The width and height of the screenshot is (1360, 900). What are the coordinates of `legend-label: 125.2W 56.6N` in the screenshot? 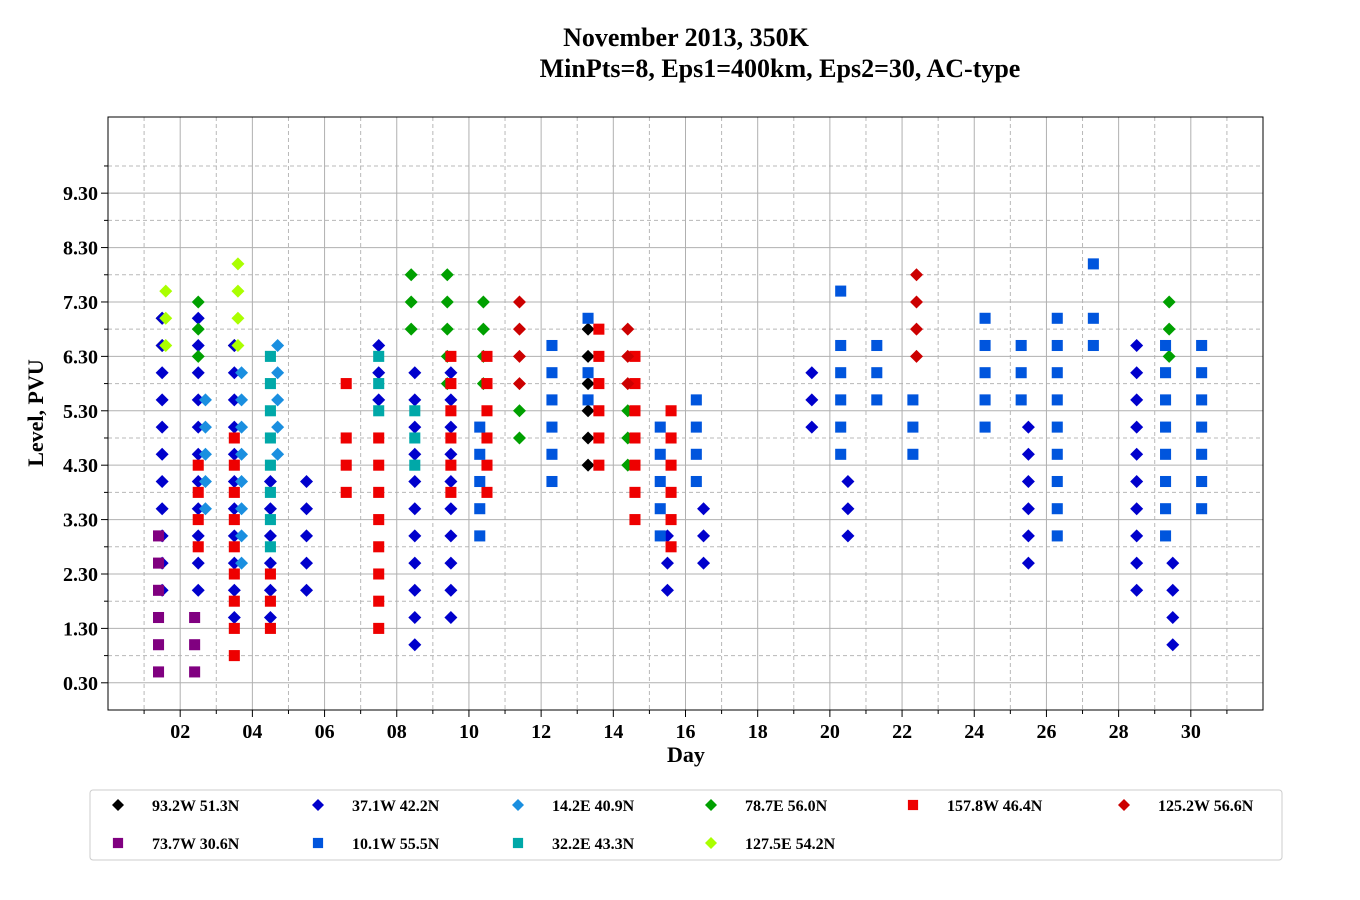 It's located at (1206, 806).